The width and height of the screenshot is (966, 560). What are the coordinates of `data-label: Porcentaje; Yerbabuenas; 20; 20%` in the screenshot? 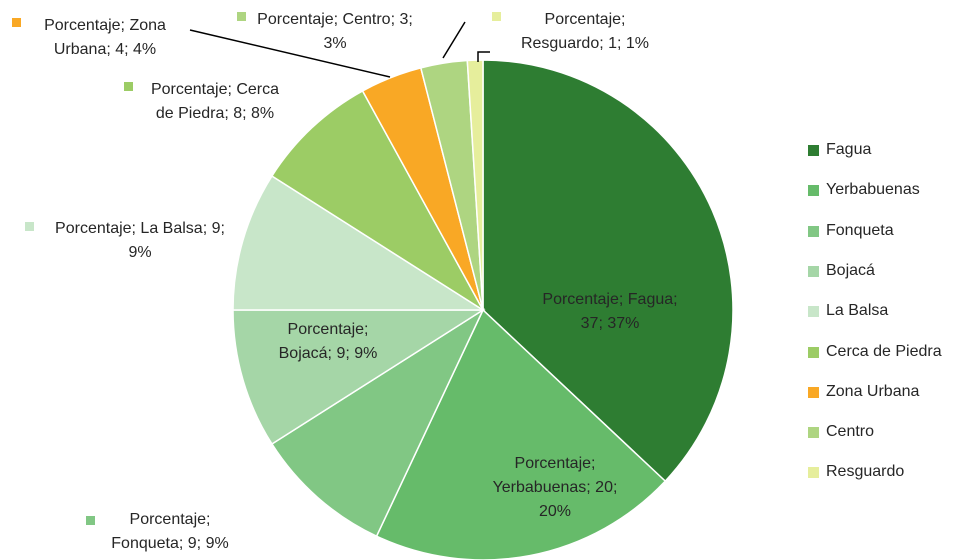 It's located at (555, 487).